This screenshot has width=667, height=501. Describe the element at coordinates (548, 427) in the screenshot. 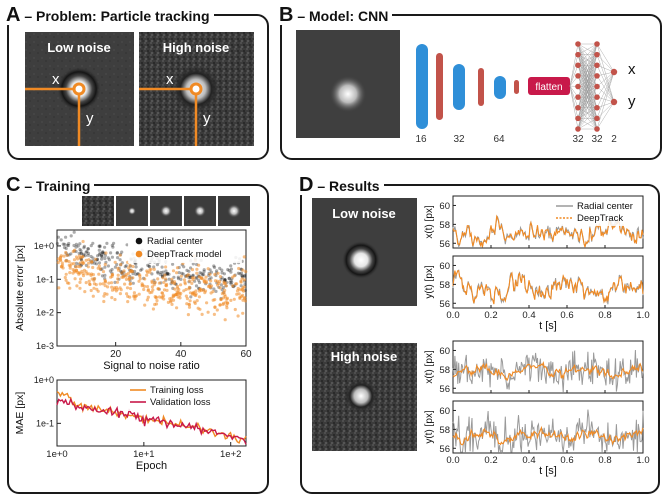

I see `trace-frame` at that location.